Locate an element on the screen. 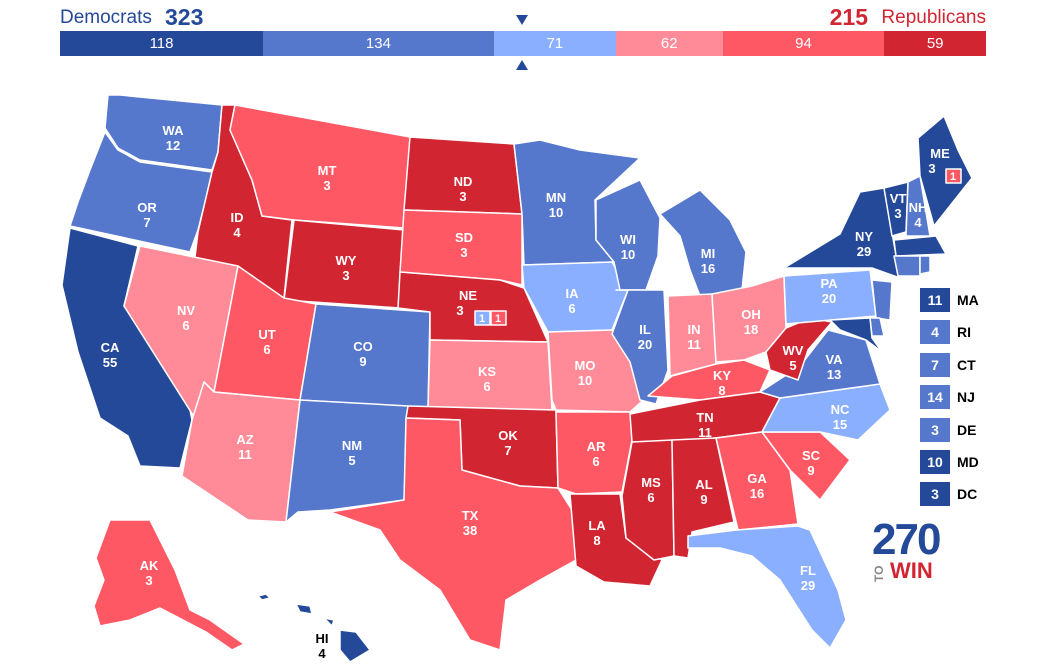 The image size is (1050, 670). state-ev-nm: 5 is located at coordinates (351, 460).